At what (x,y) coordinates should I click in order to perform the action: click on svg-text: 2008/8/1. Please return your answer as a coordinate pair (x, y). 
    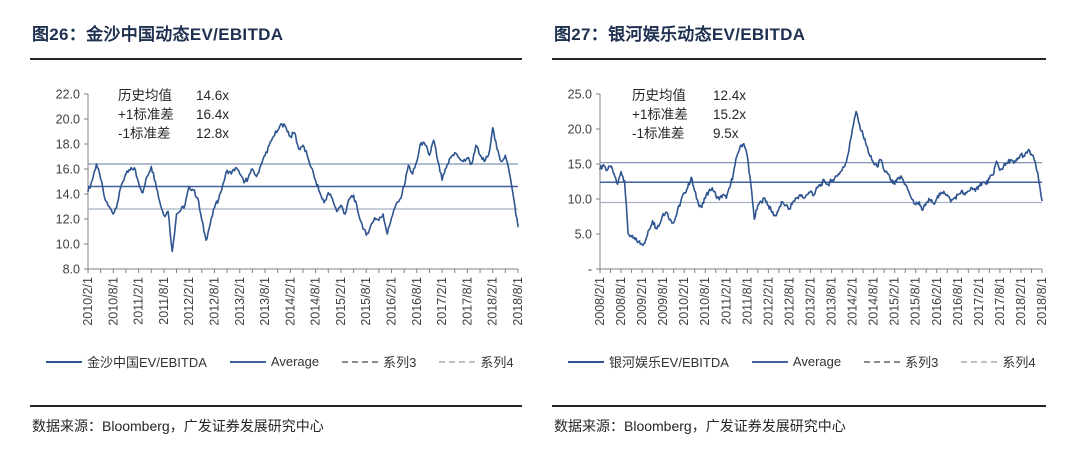
    Looking at the image, I should click on (621, 301).